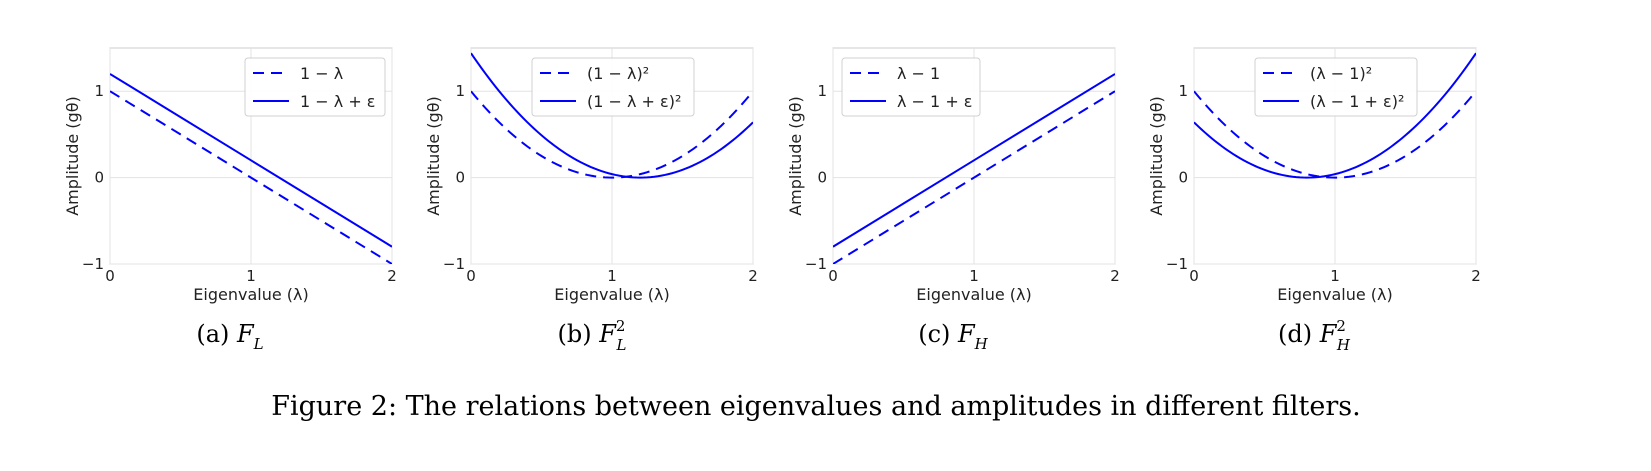  I want to click on legend: (1 − λ)² (1 − λ + ε)², so click(613, 87).